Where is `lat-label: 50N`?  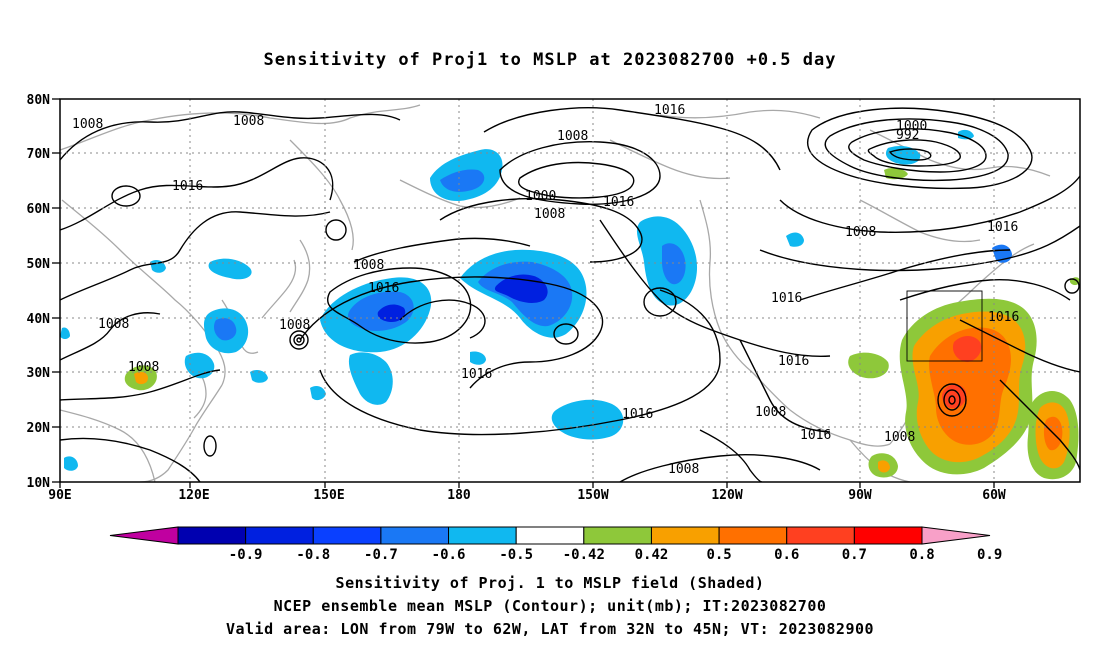 lat-label: 50N is located at coordinates (39, 264).